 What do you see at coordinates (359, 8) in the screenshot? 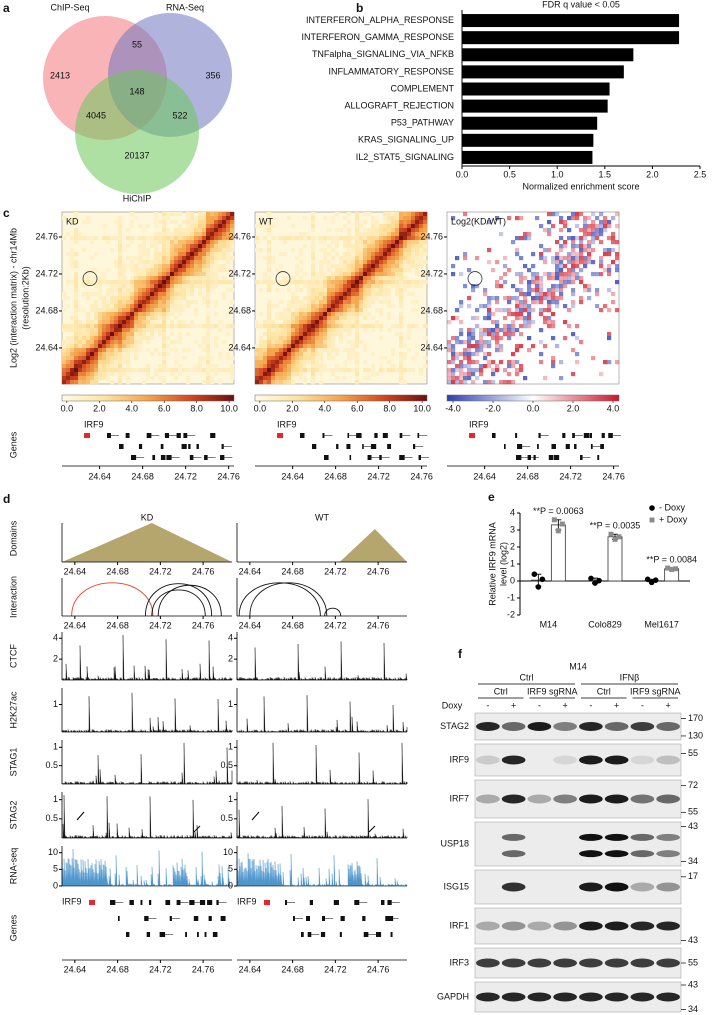
I see `panel-label: b` at bounding box center [359, 8].